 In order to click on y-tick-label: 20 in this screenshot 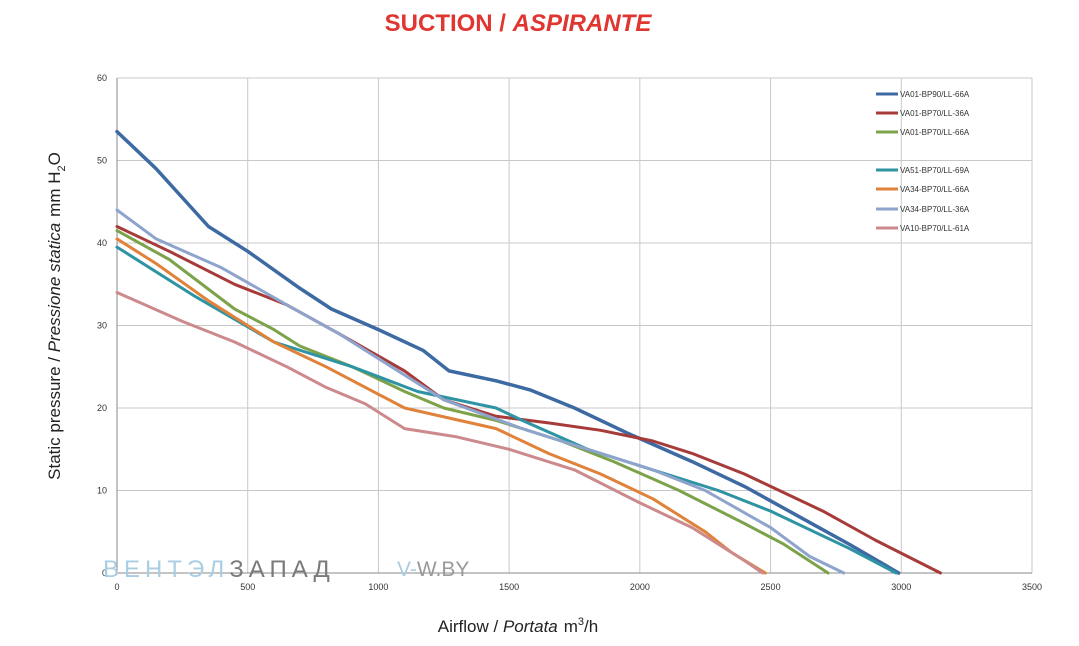, I will do `click(102, 408)`.